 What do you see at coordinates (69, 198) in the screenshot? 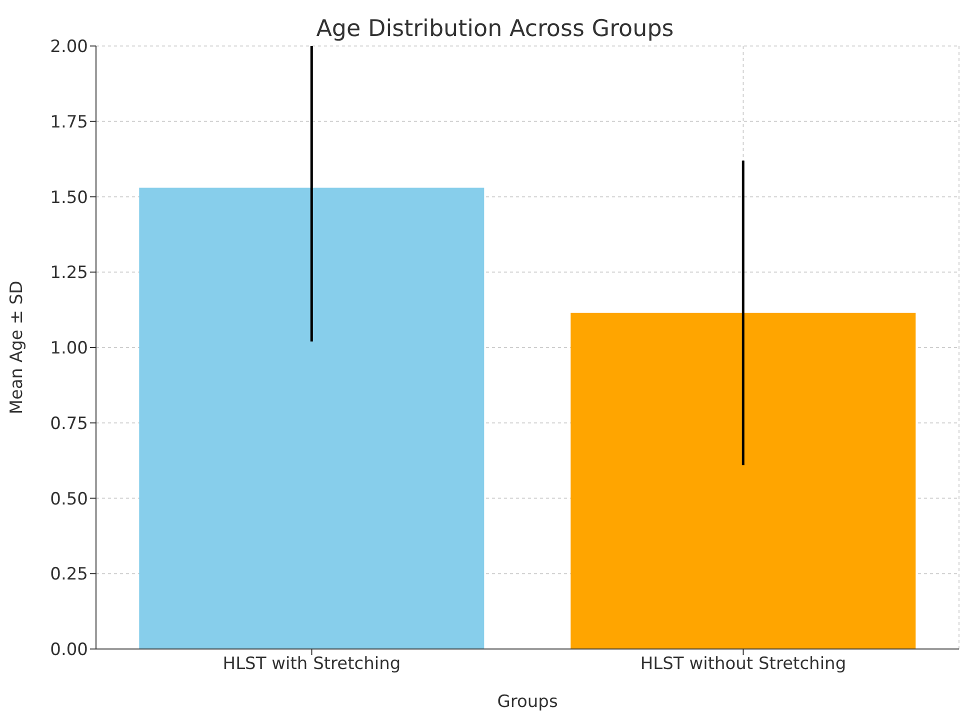
I see `y-tick-label: 1.50` at bounding box center [69, 198].